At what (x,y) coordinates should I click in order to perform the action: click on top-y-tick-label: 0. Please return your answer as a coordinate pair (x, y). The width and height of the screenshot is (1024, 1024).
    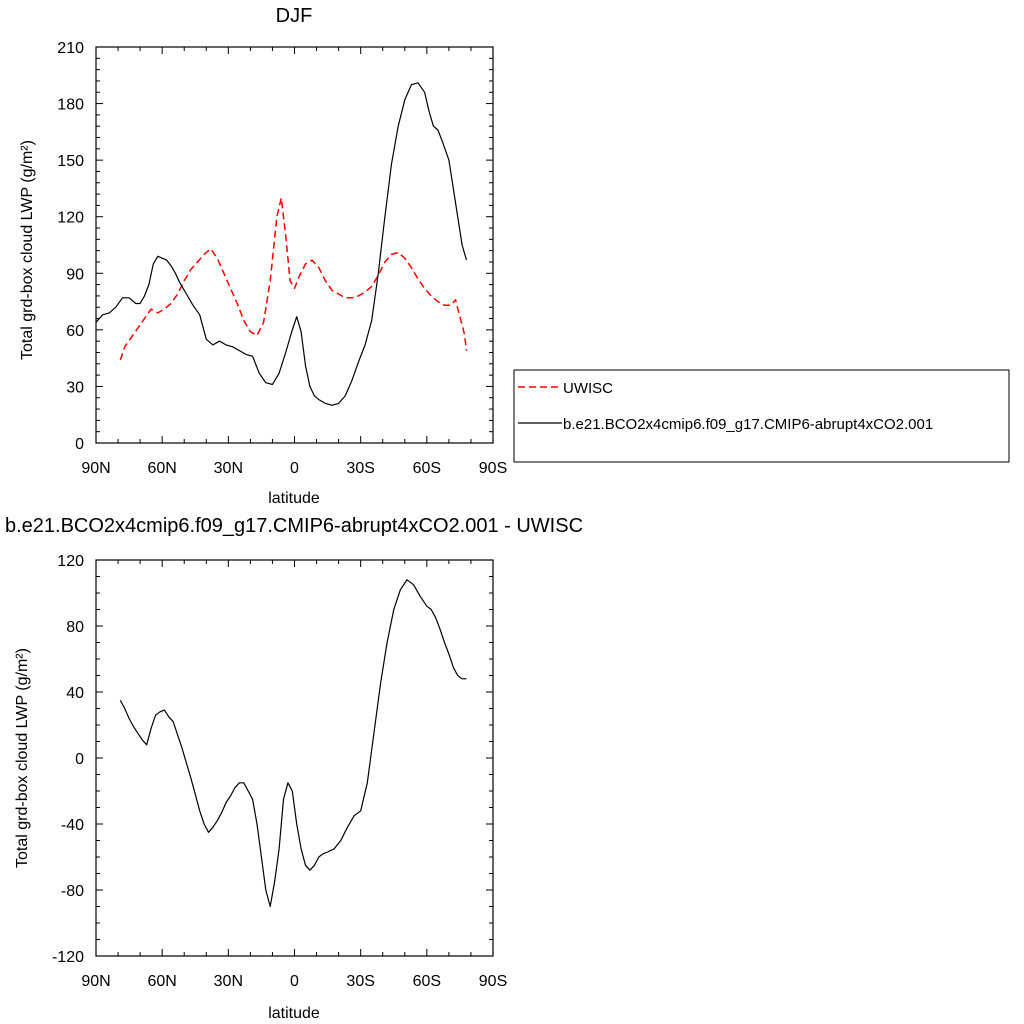
    Looking at the image, I should click on (79, 444).